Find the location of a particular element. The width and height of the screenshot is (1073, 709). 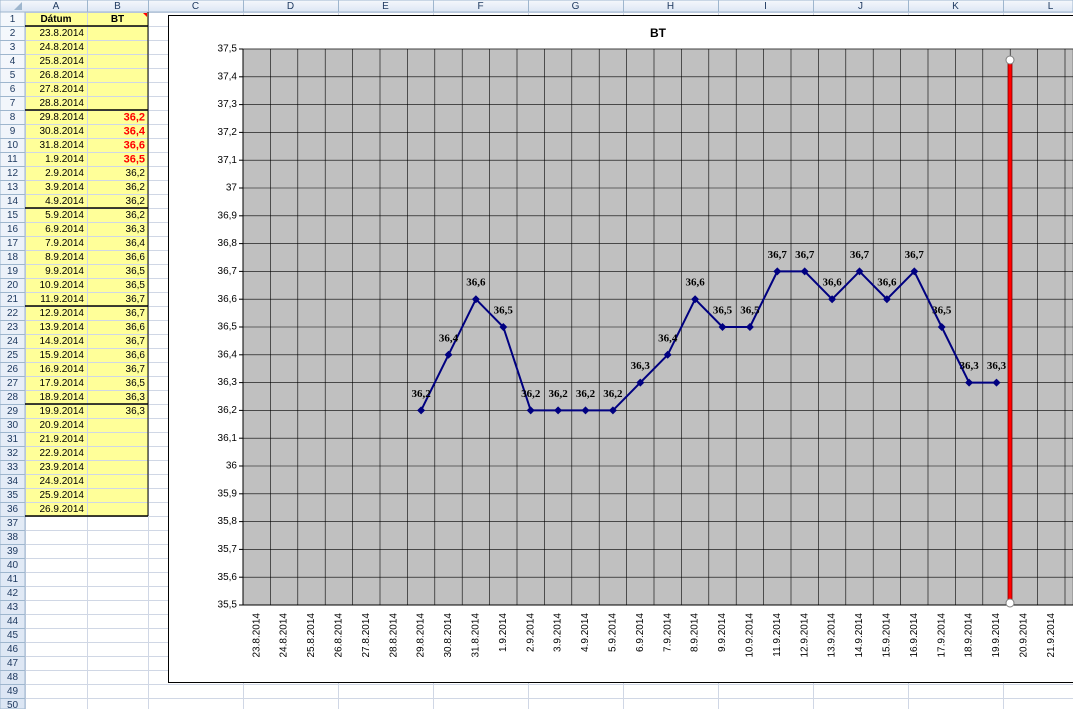

row-header: 13 is located at coordinates (13, 187).